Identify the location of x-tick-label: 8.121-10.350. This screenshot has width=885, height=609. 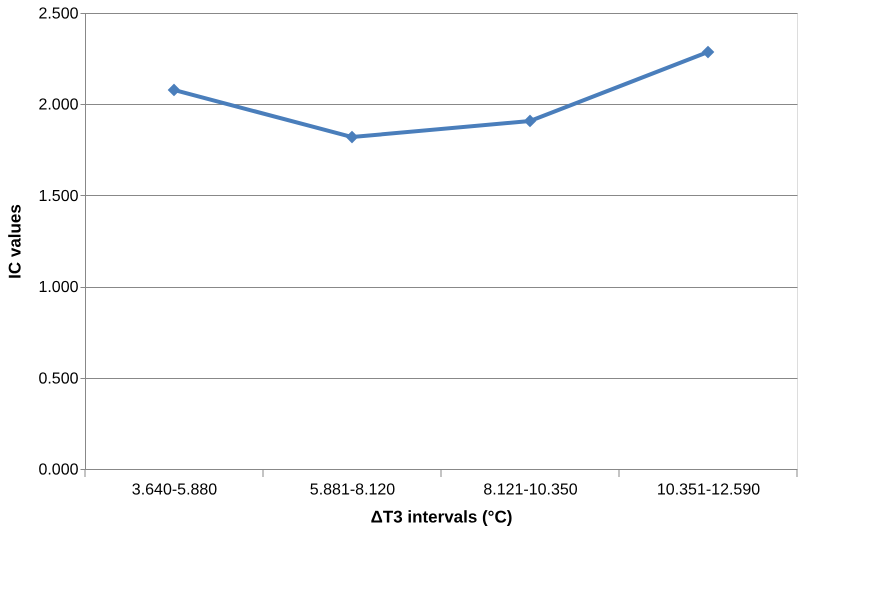
(530, 490).